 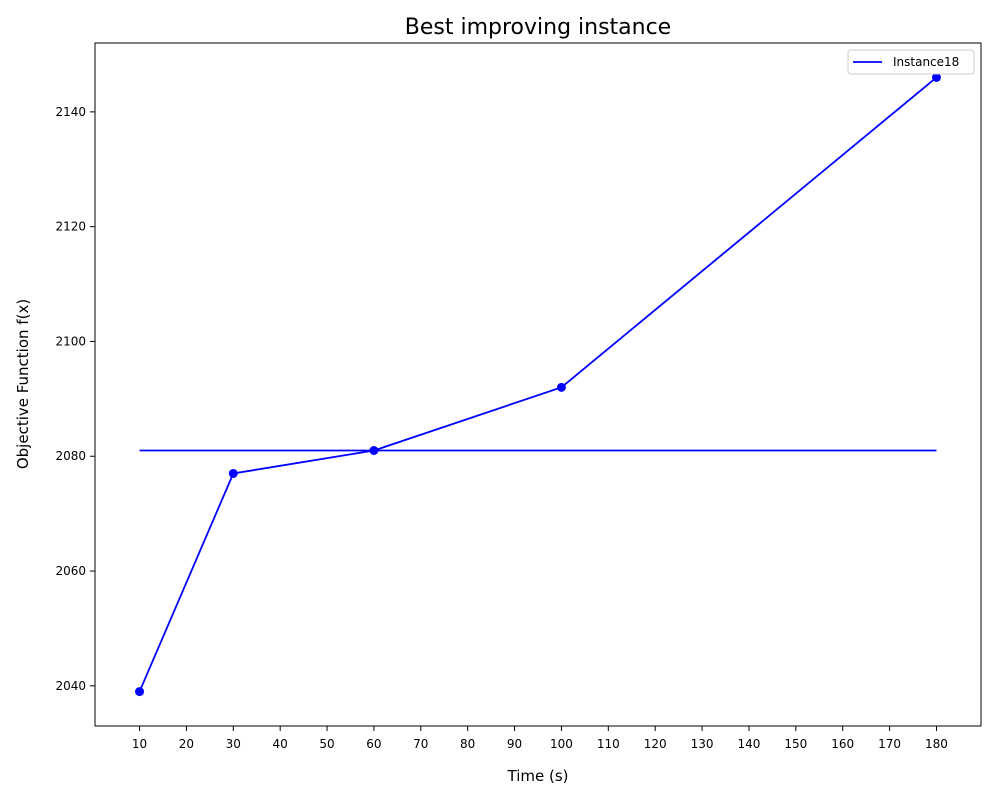 I want to click on x-tick-label: 80, so click(x=467, y=744).